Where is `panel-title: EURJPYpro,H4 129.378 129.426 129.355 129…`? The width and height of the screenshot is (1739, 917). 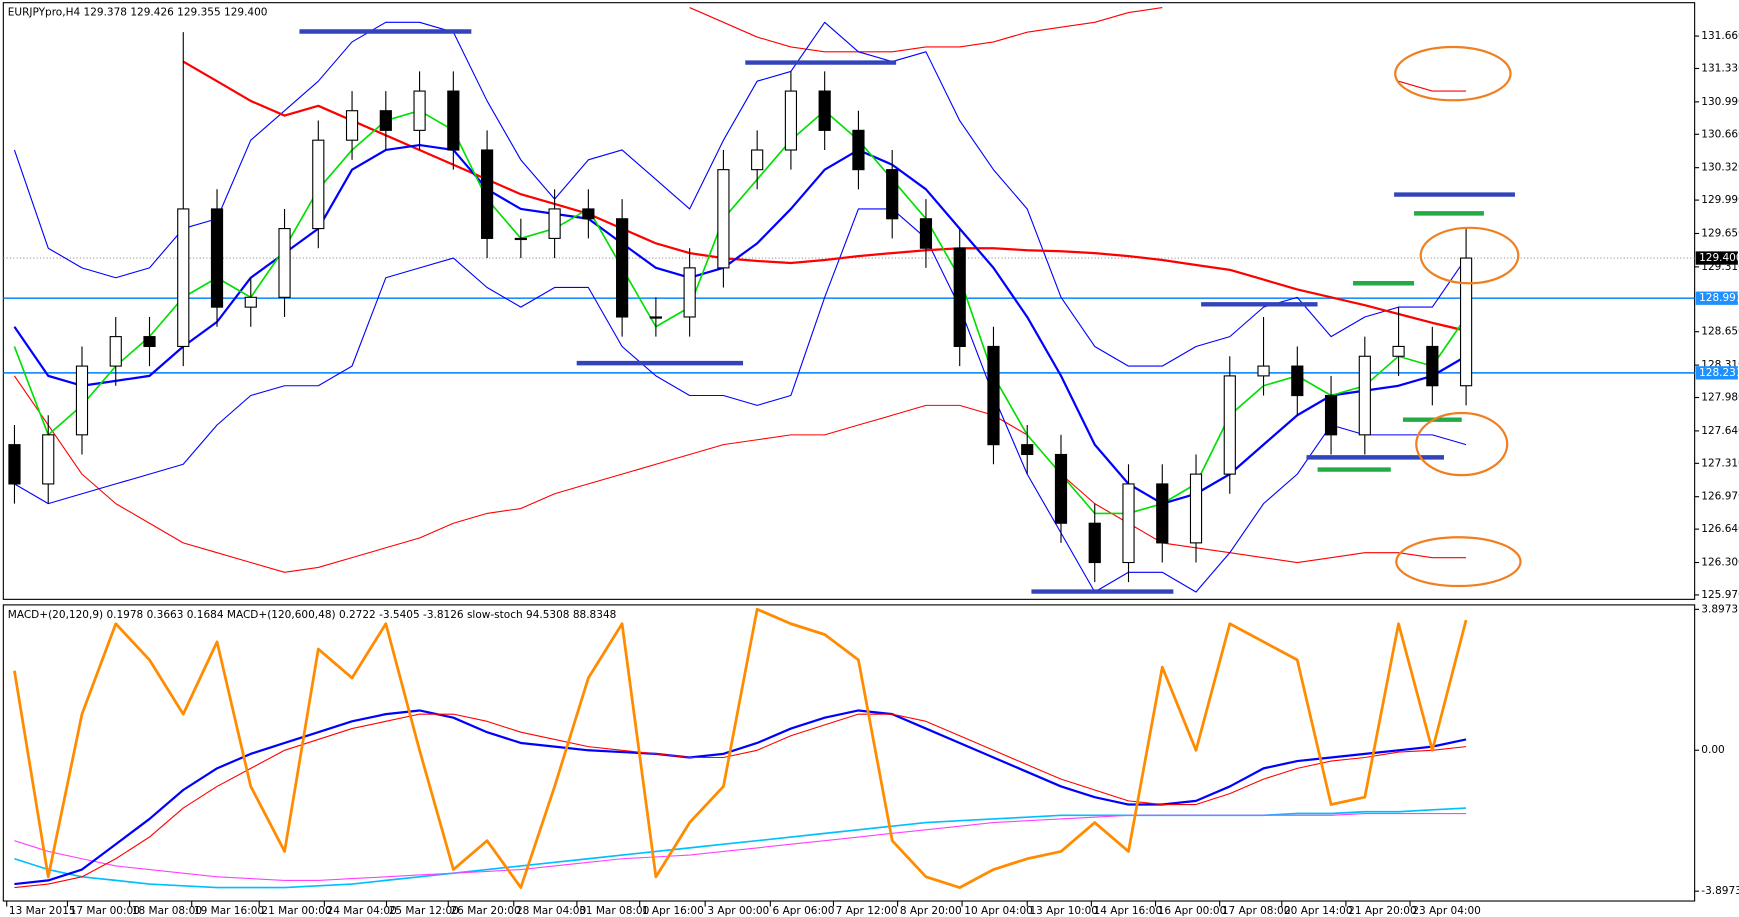
panel-title: EURJPYpro,H4 129.378 129.426 129.355 129… is located at coordinates (138, 13).